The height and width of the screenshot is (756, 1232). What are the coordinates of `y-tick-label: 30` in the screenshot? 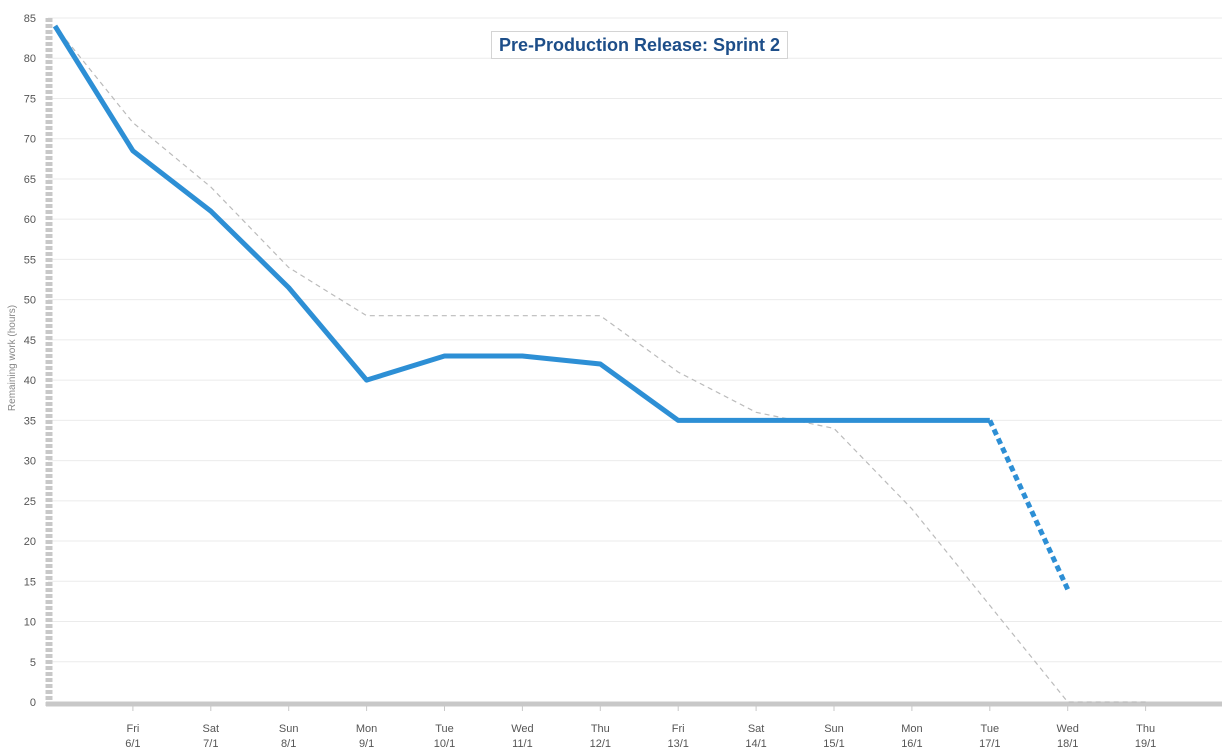 It's located at (30, 462).